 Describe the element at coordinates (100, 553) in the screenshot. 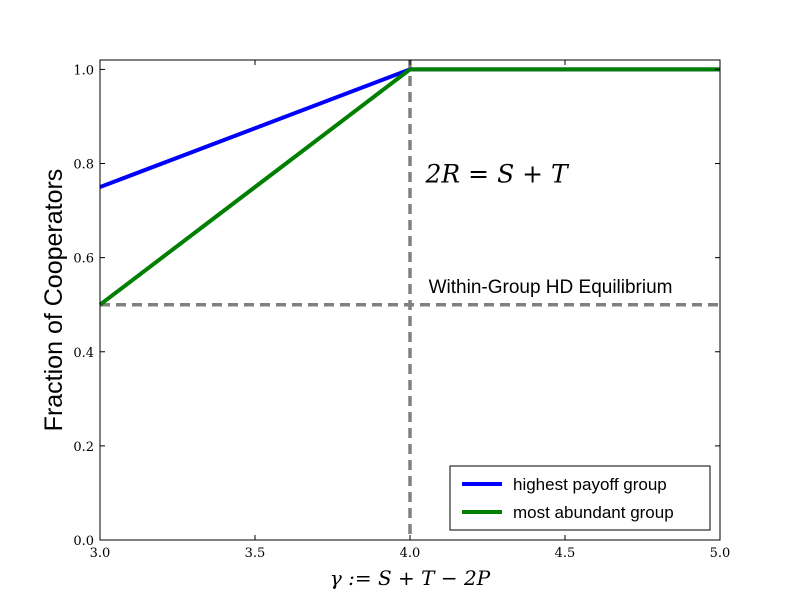

I see `x-tick-label: 3.0` at that location.